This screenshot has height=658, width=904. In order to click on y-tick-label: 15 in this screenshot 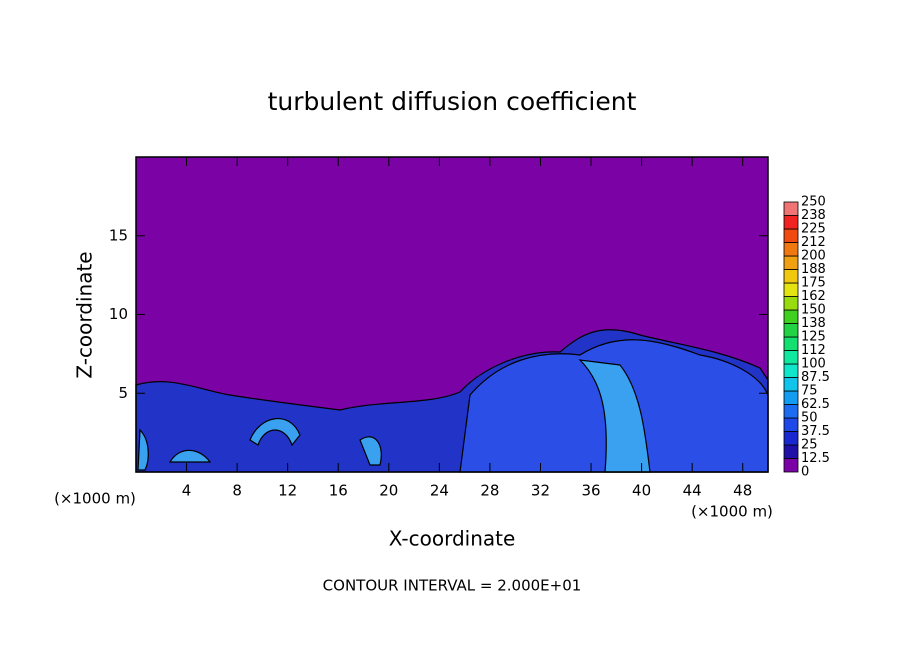, I will do `click(118, 235)`.